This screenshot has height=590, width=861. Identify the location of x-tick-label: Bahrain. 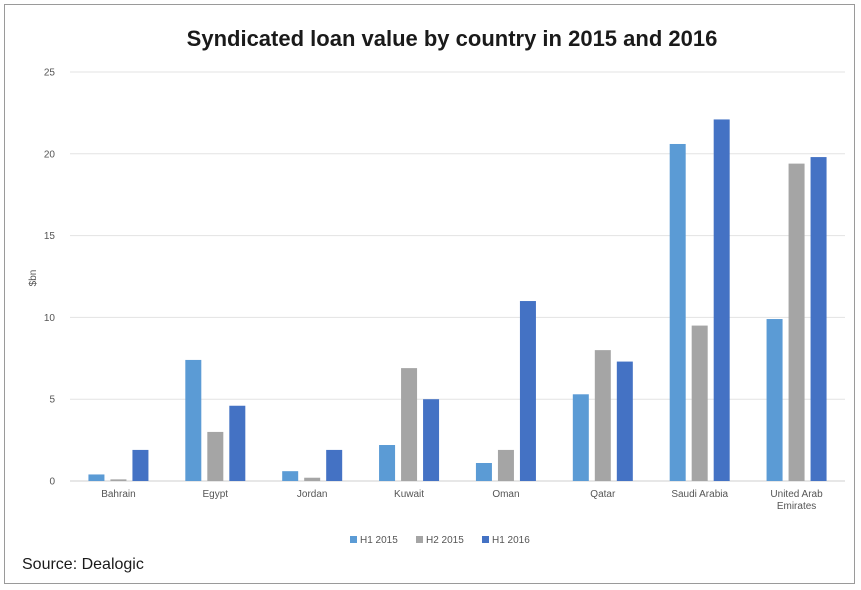
(118, 494).